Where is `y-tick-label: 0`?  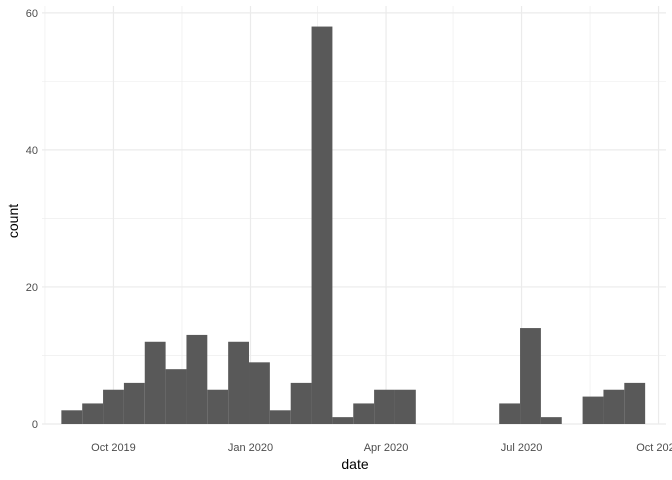
y-tick-label: 0 is located at coordinates (35, 425).